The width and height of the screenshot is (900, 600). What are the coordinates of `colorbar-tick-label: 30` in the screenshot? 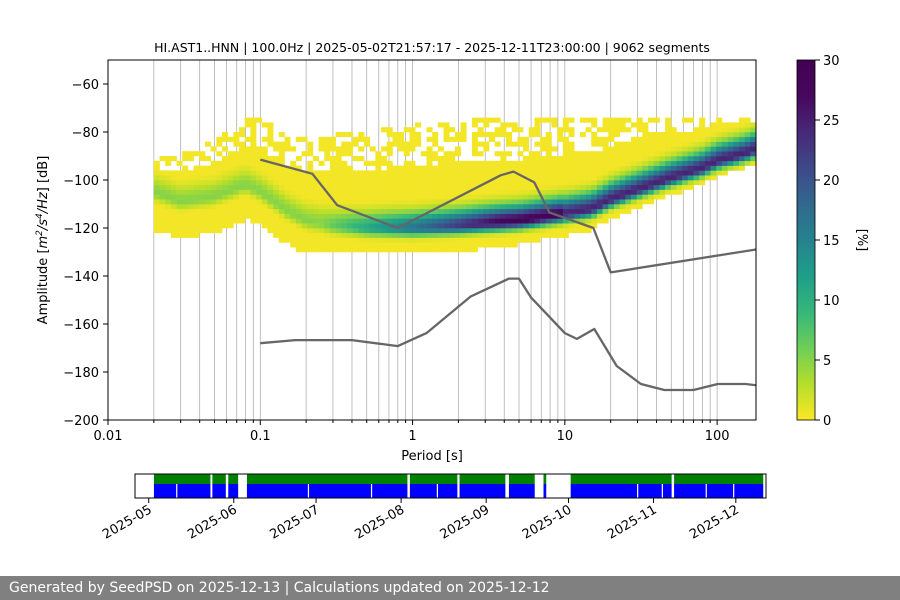 It's located at (831, 61).